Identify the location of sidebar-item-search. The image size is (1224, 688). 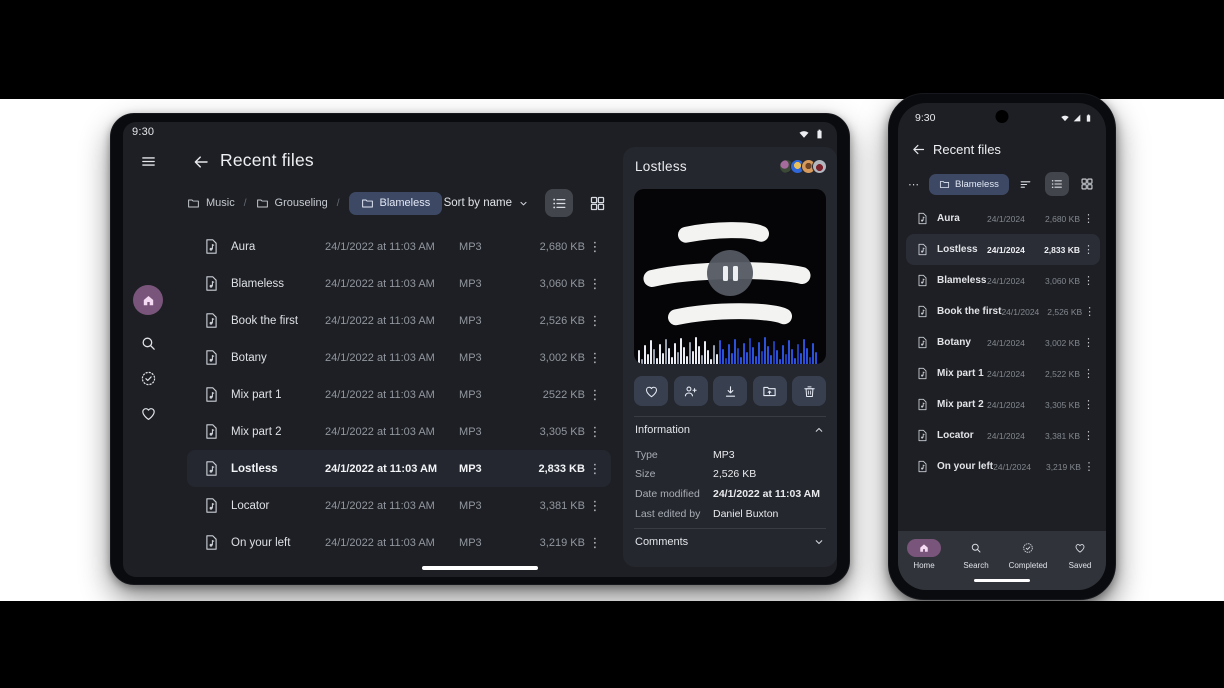
(148, 343).